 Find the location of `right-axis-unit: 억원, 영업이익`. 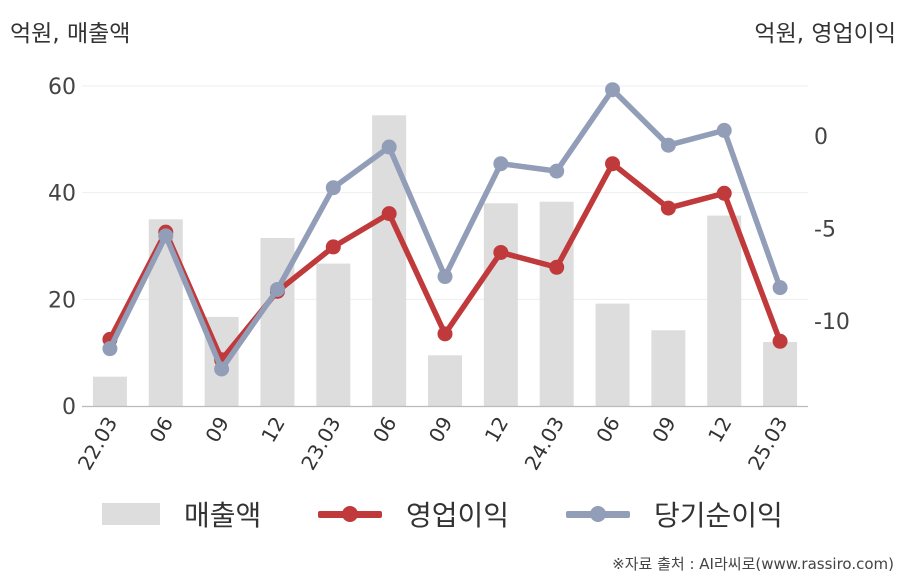

right-axis-unit: 억원, 영업이익 is located at coordinates (825, 34).